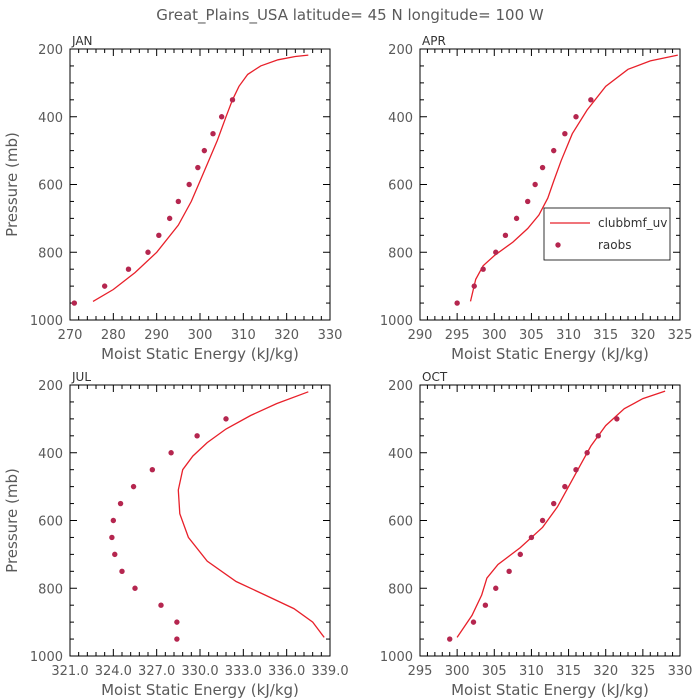 The width and height of the screenshot is (700, 700). I want to click on legend-marker-swatch, so click(558, 245).